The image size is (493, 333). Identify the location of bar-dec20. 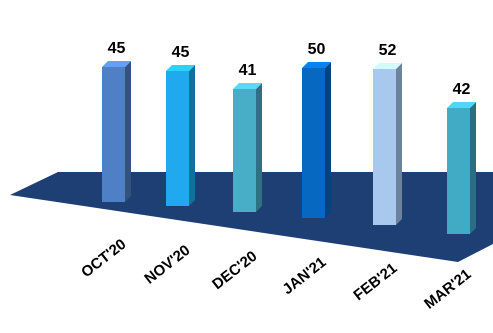
(247, 147).